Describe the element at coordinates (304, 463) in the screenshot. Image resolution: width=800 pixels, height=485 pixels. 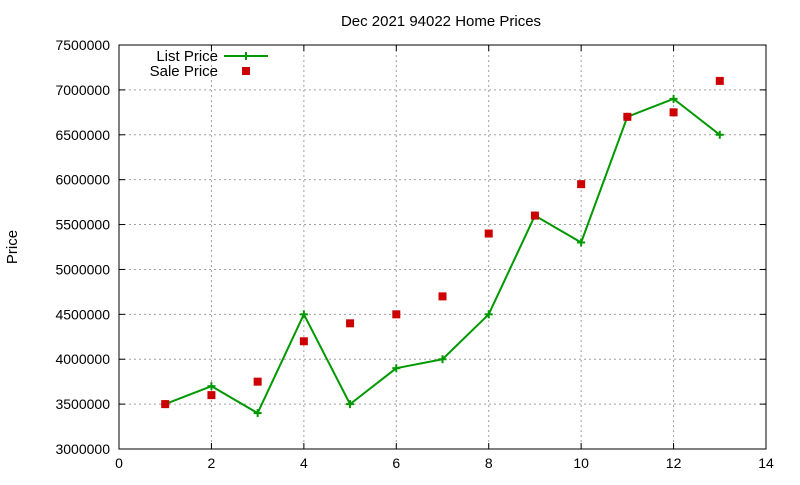
I see `x-tick-label: 4` at that location.